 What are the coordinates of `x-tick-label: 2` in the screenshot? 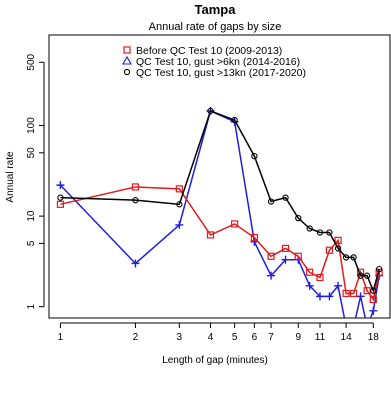 It's located at (136, 337).